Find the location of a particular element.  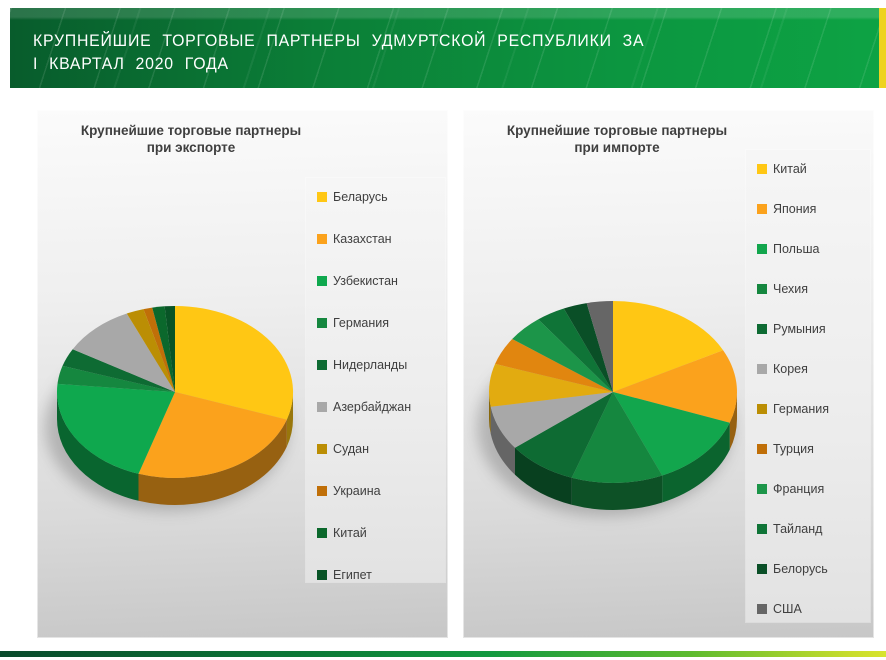

legend-item: Азербайджан is located at coordinates (375, 421).